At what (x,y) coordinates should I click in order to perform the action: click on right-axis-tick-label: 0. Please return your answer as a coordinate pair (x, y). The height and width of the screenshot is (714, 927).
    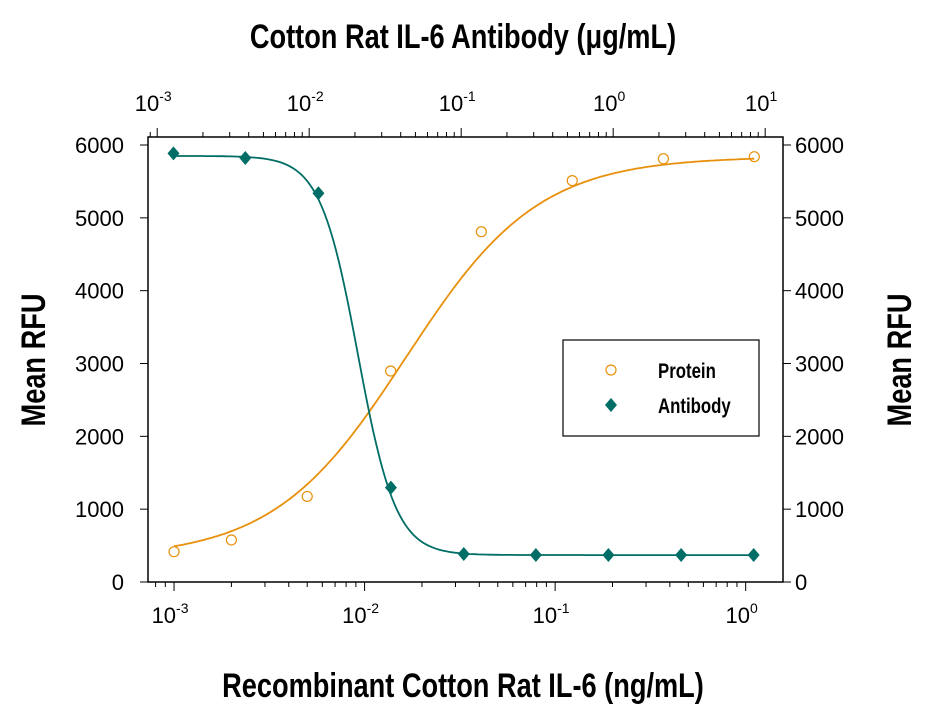
    Looking at the image, I should click on (801, 582).